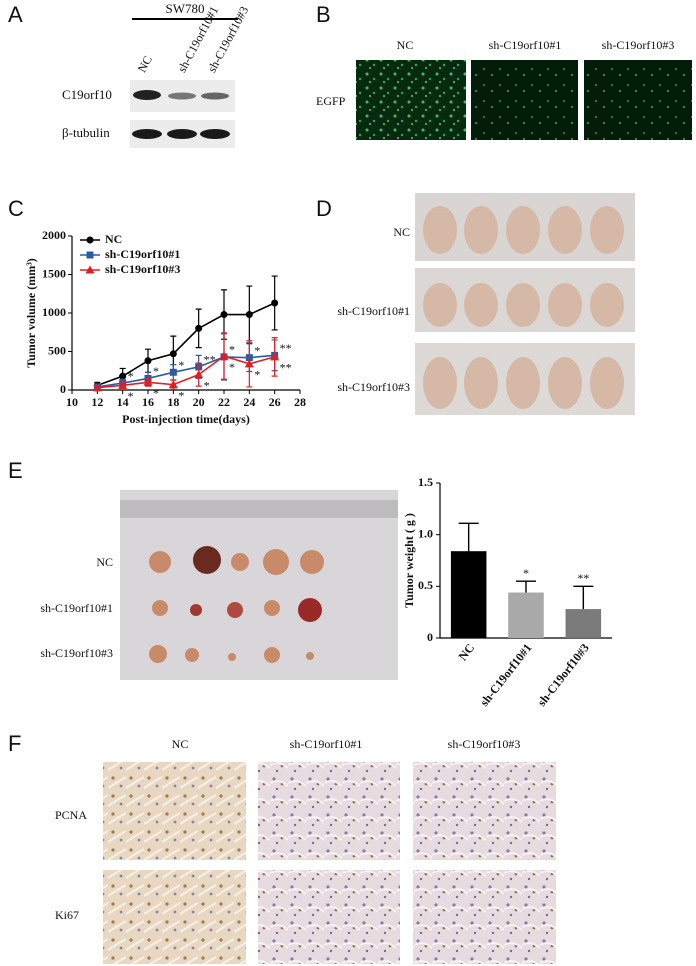 Image resolution: width=696 pixels, height=966 pixels. What do you see at coordinates (249, 402) in the screenshot?
I see `x-tick-label: 24` at bounding box center [249, 402].